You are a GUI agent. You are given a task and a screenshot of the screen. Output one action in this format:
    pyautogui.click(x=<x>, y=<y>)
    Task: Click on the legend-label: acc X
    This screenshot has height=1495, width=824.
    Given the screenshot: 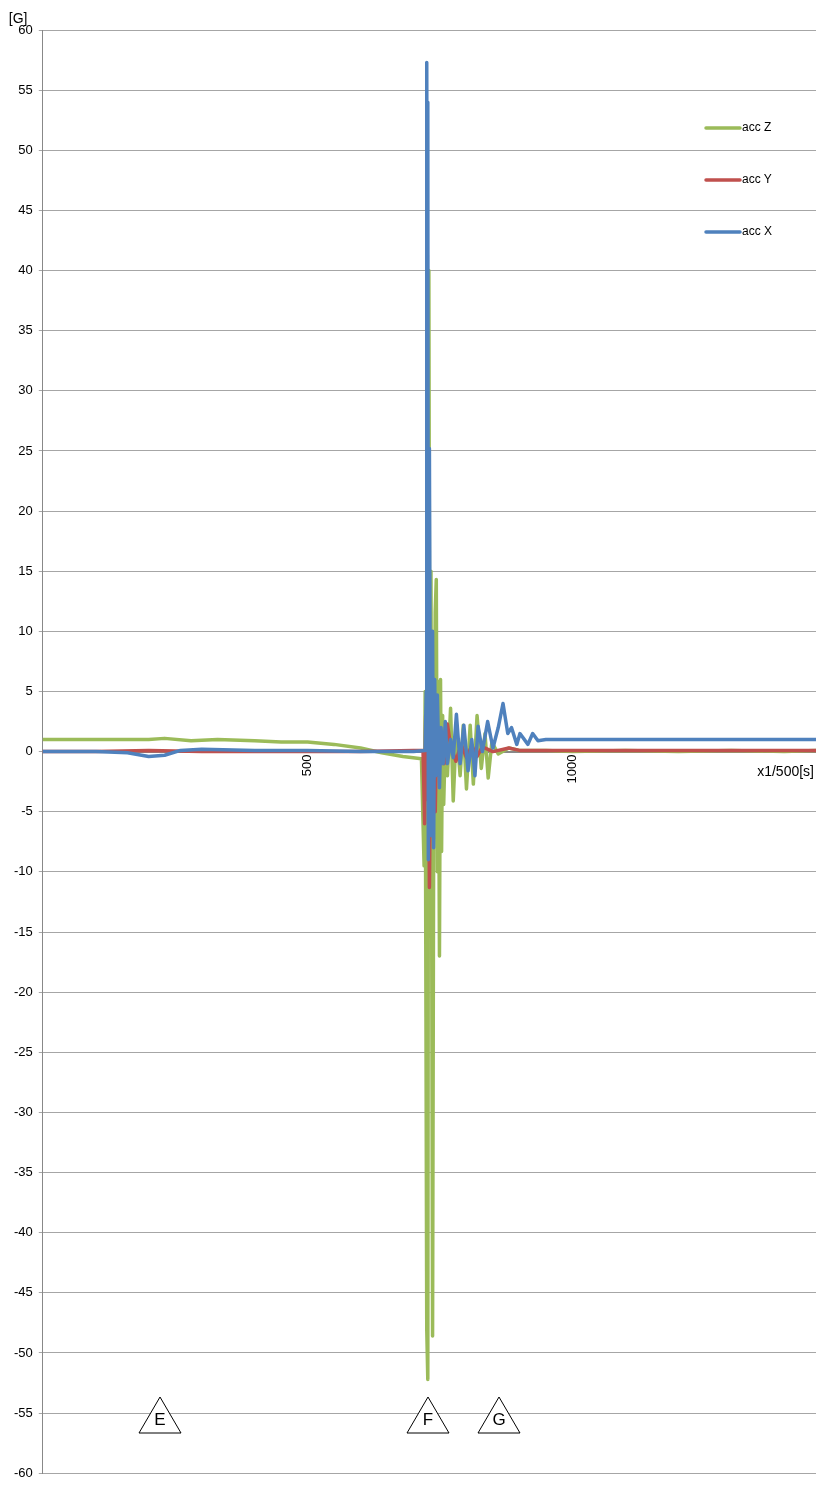 What is the action you would take?
    pyautogui.click(x=757, y=231)
    